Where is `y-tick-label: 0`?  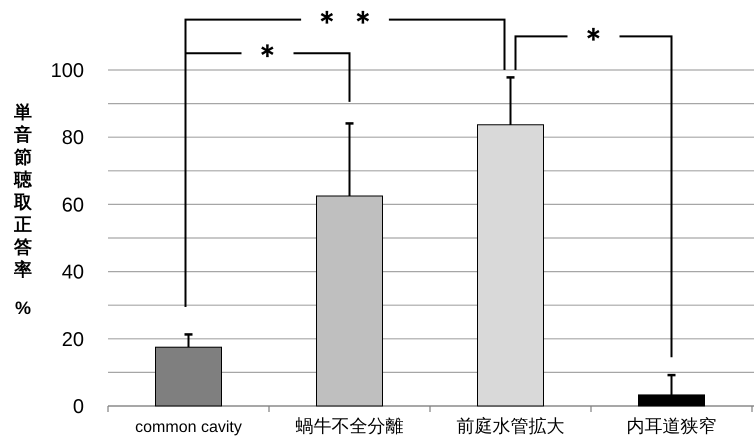 y-tick-label: 0 is located at coordinates (78, 407).